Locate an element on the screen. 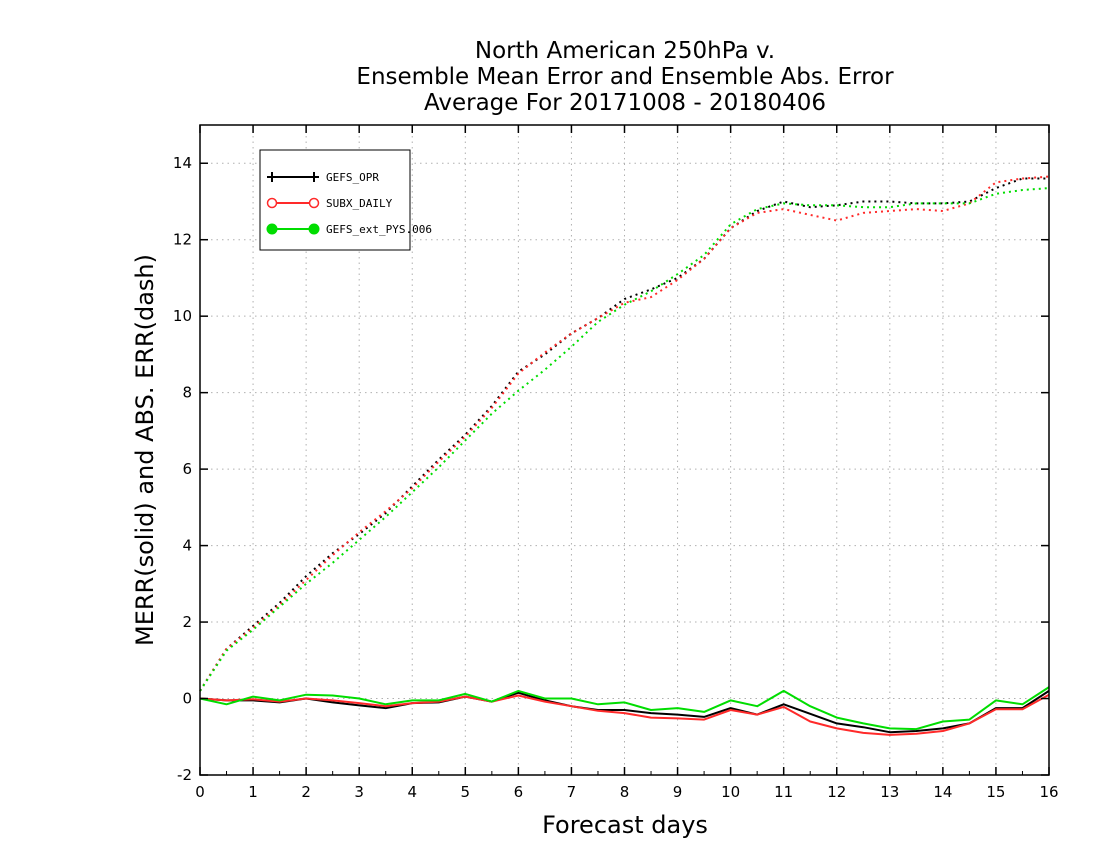 The width and height of the screenshot is (1100, 850). x-tick-label-2: 2 is located at coordinates (306, 792).